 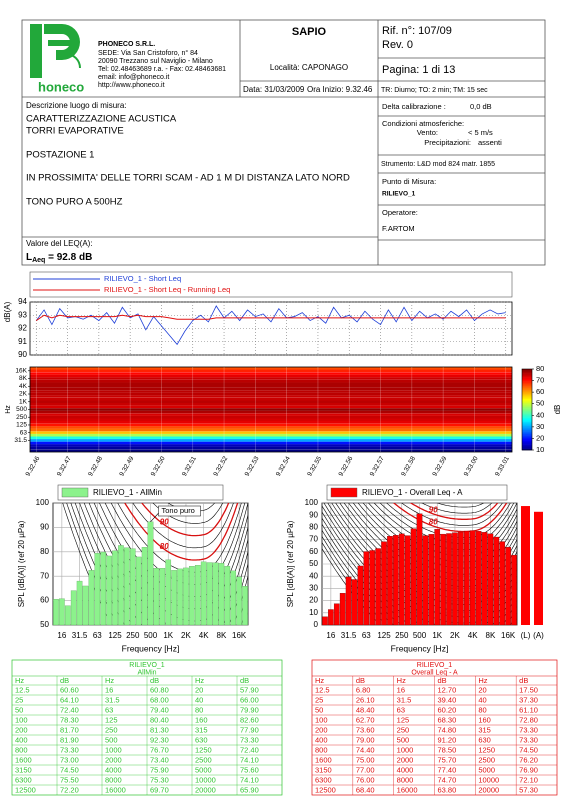 I want to click on x-tick-label: 250, so click(x=402, y=635).